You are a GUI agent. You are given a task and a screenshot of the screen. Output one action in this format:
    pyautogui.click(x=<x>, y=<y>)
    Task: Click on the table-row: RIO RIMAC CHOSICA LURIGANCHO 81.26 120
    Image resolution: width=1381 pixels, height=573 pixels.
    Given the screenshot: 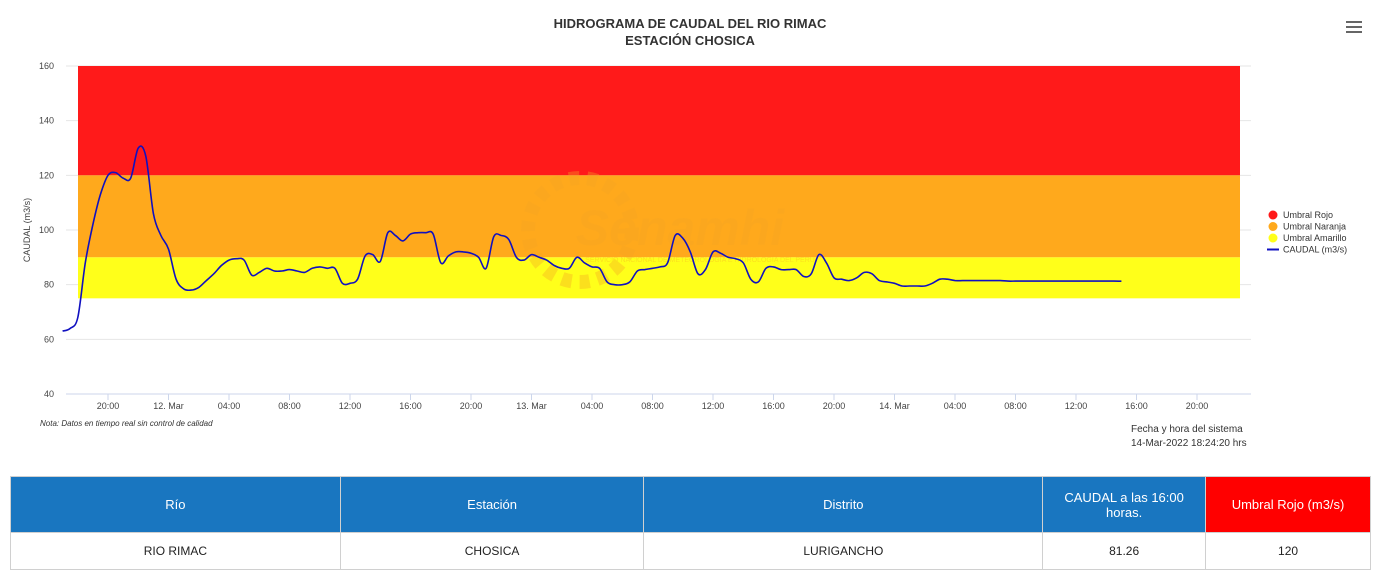 What is the action you would take?
    pyautogui.click(x=690, y=551)
    